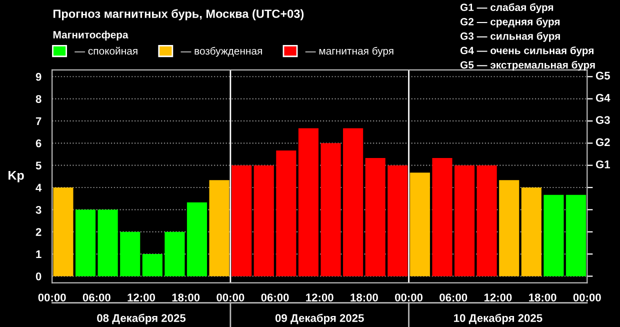 The width and height of the screenshot is (620, 327). What do you see at coordinates (510, 23) in the screenshot?
I see `text: G2 — средняя буря` at bounding box center [510, 23].